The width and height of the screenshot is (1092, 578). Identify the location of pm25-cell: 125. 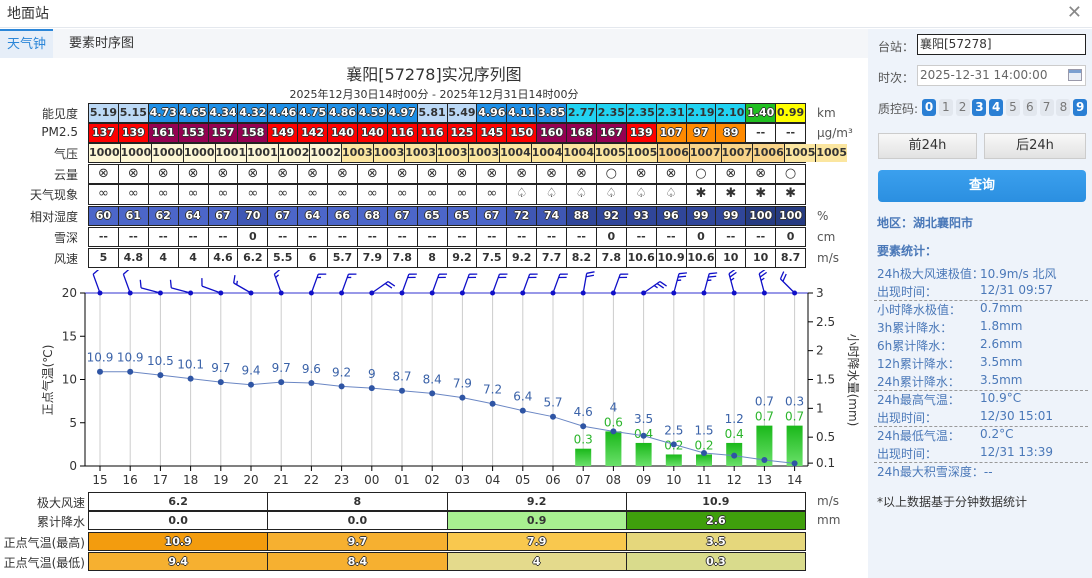
(462, 133).